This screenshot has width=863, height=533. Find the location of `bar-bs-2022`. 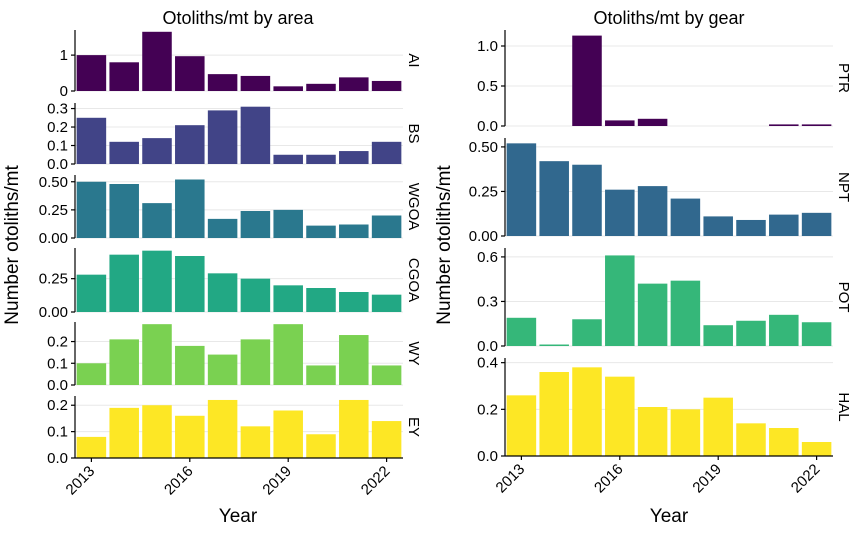

bar-bs-2022 is located at coordinates (386, 152).